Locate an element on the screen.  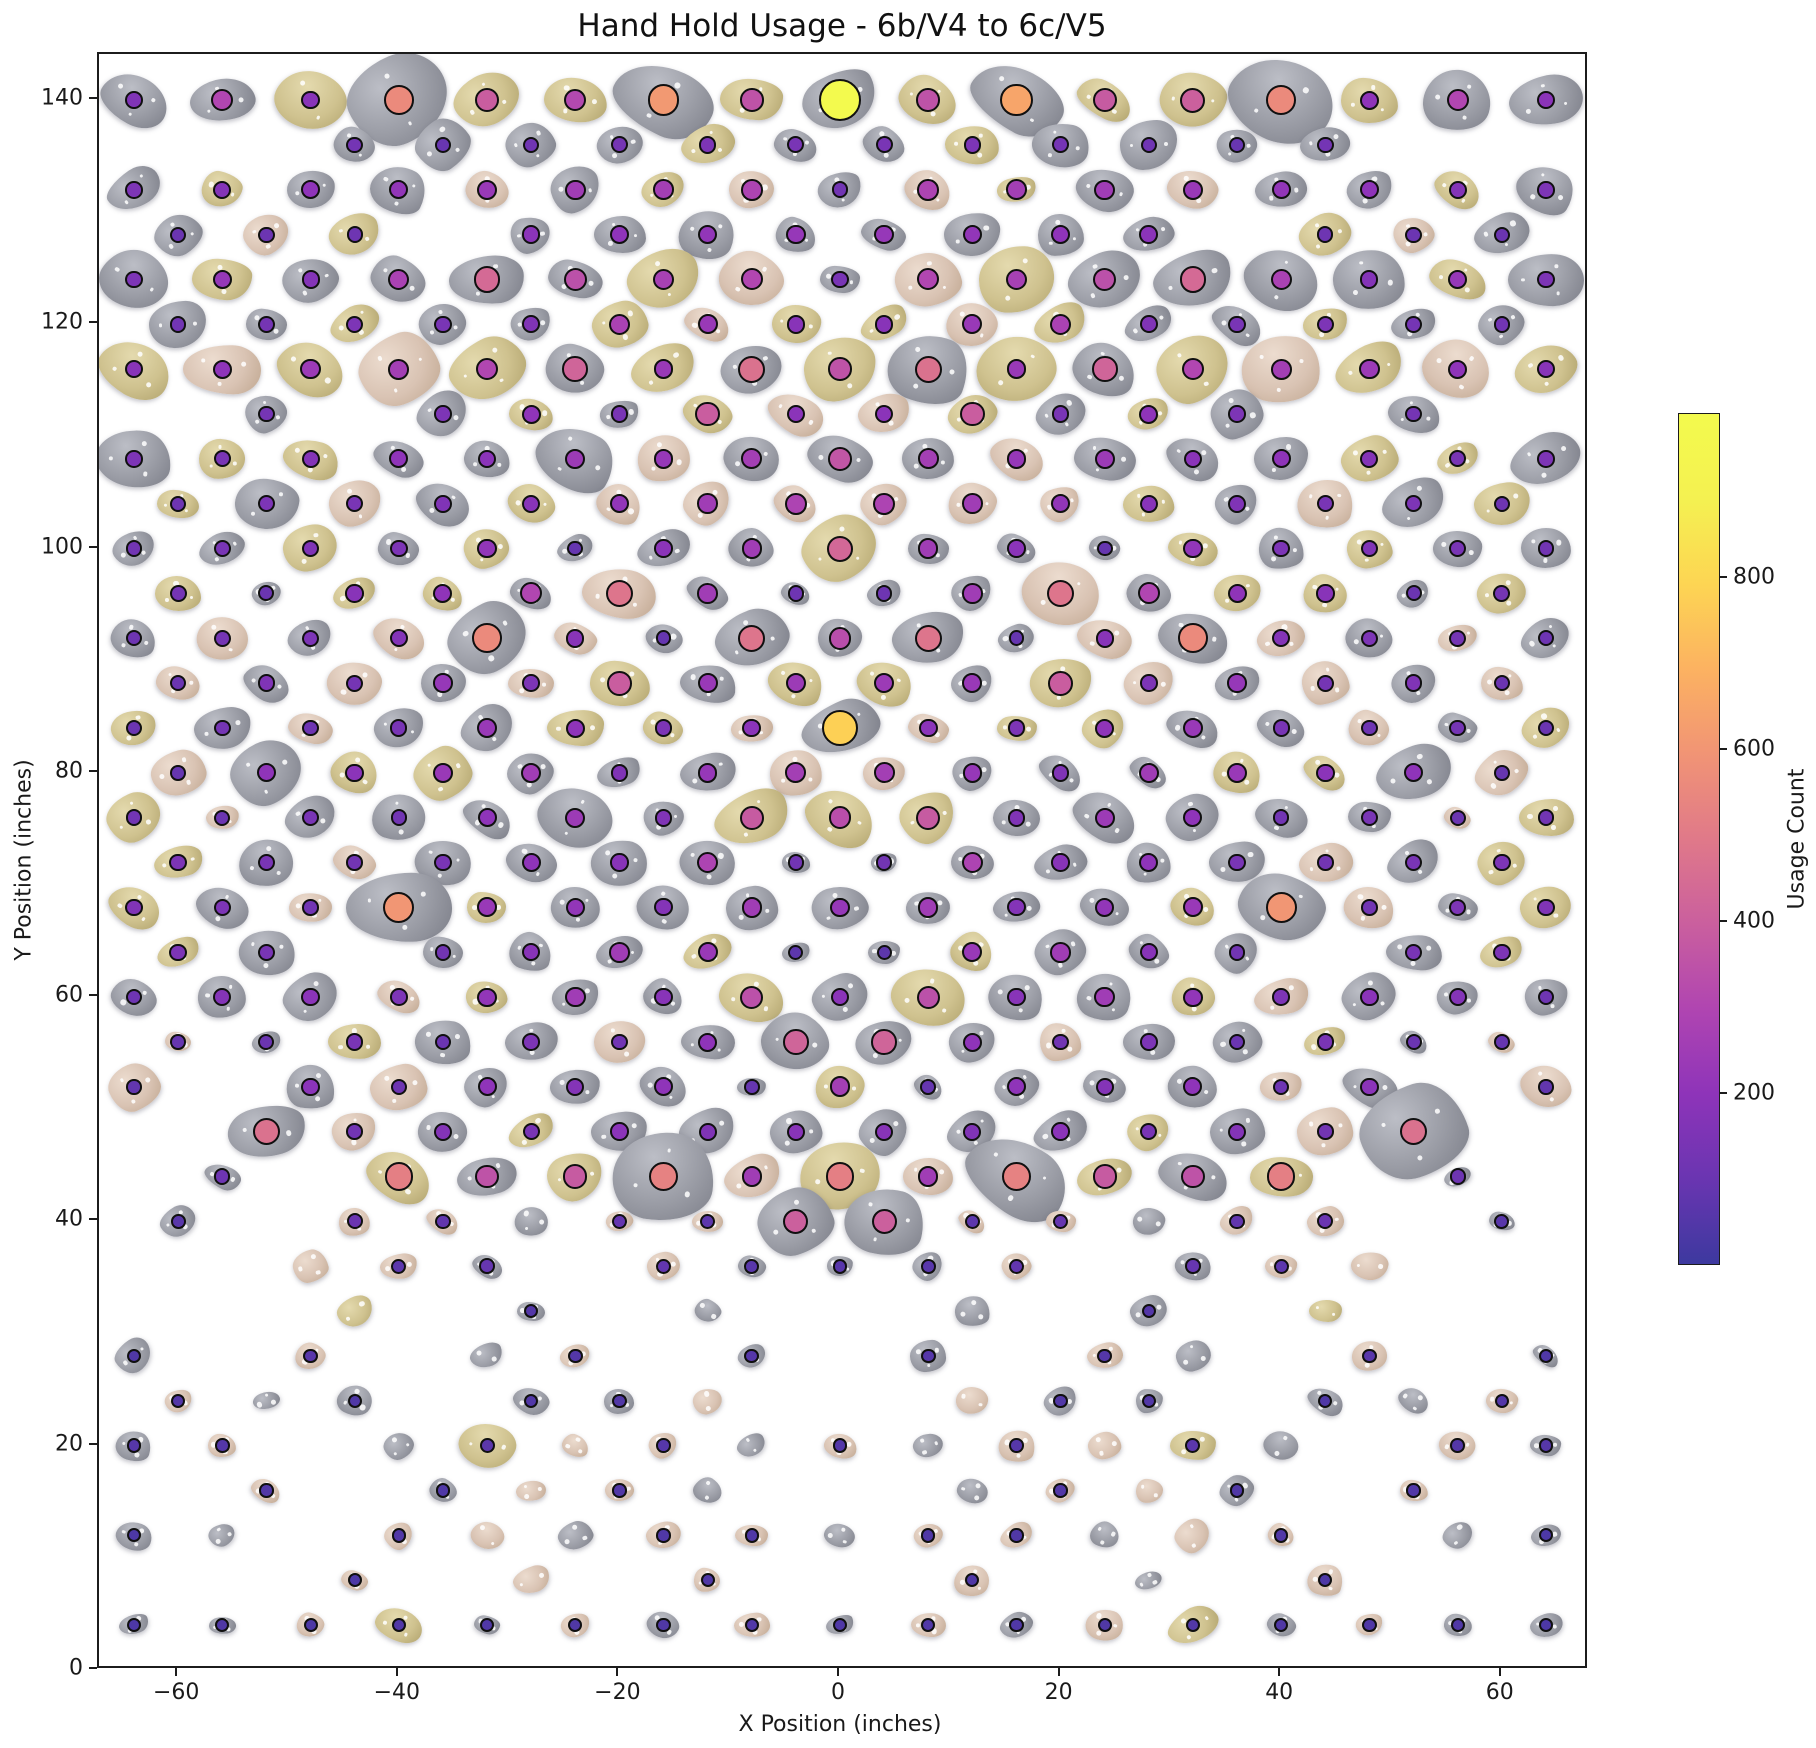
colorbar is located at coordinates (1699, 839).